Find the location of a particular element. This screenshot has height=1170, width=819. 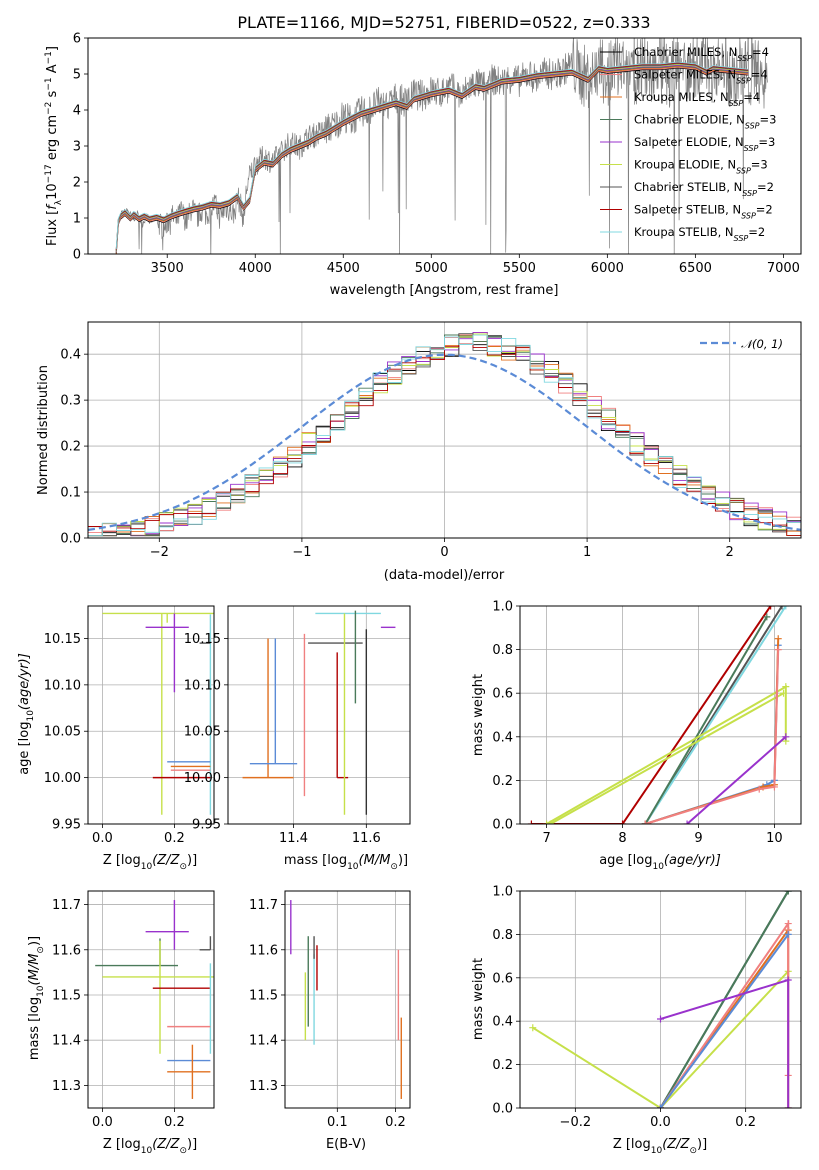

age-vs-mass-xtick-label: 11.6 is located at coordinates (366, 838).